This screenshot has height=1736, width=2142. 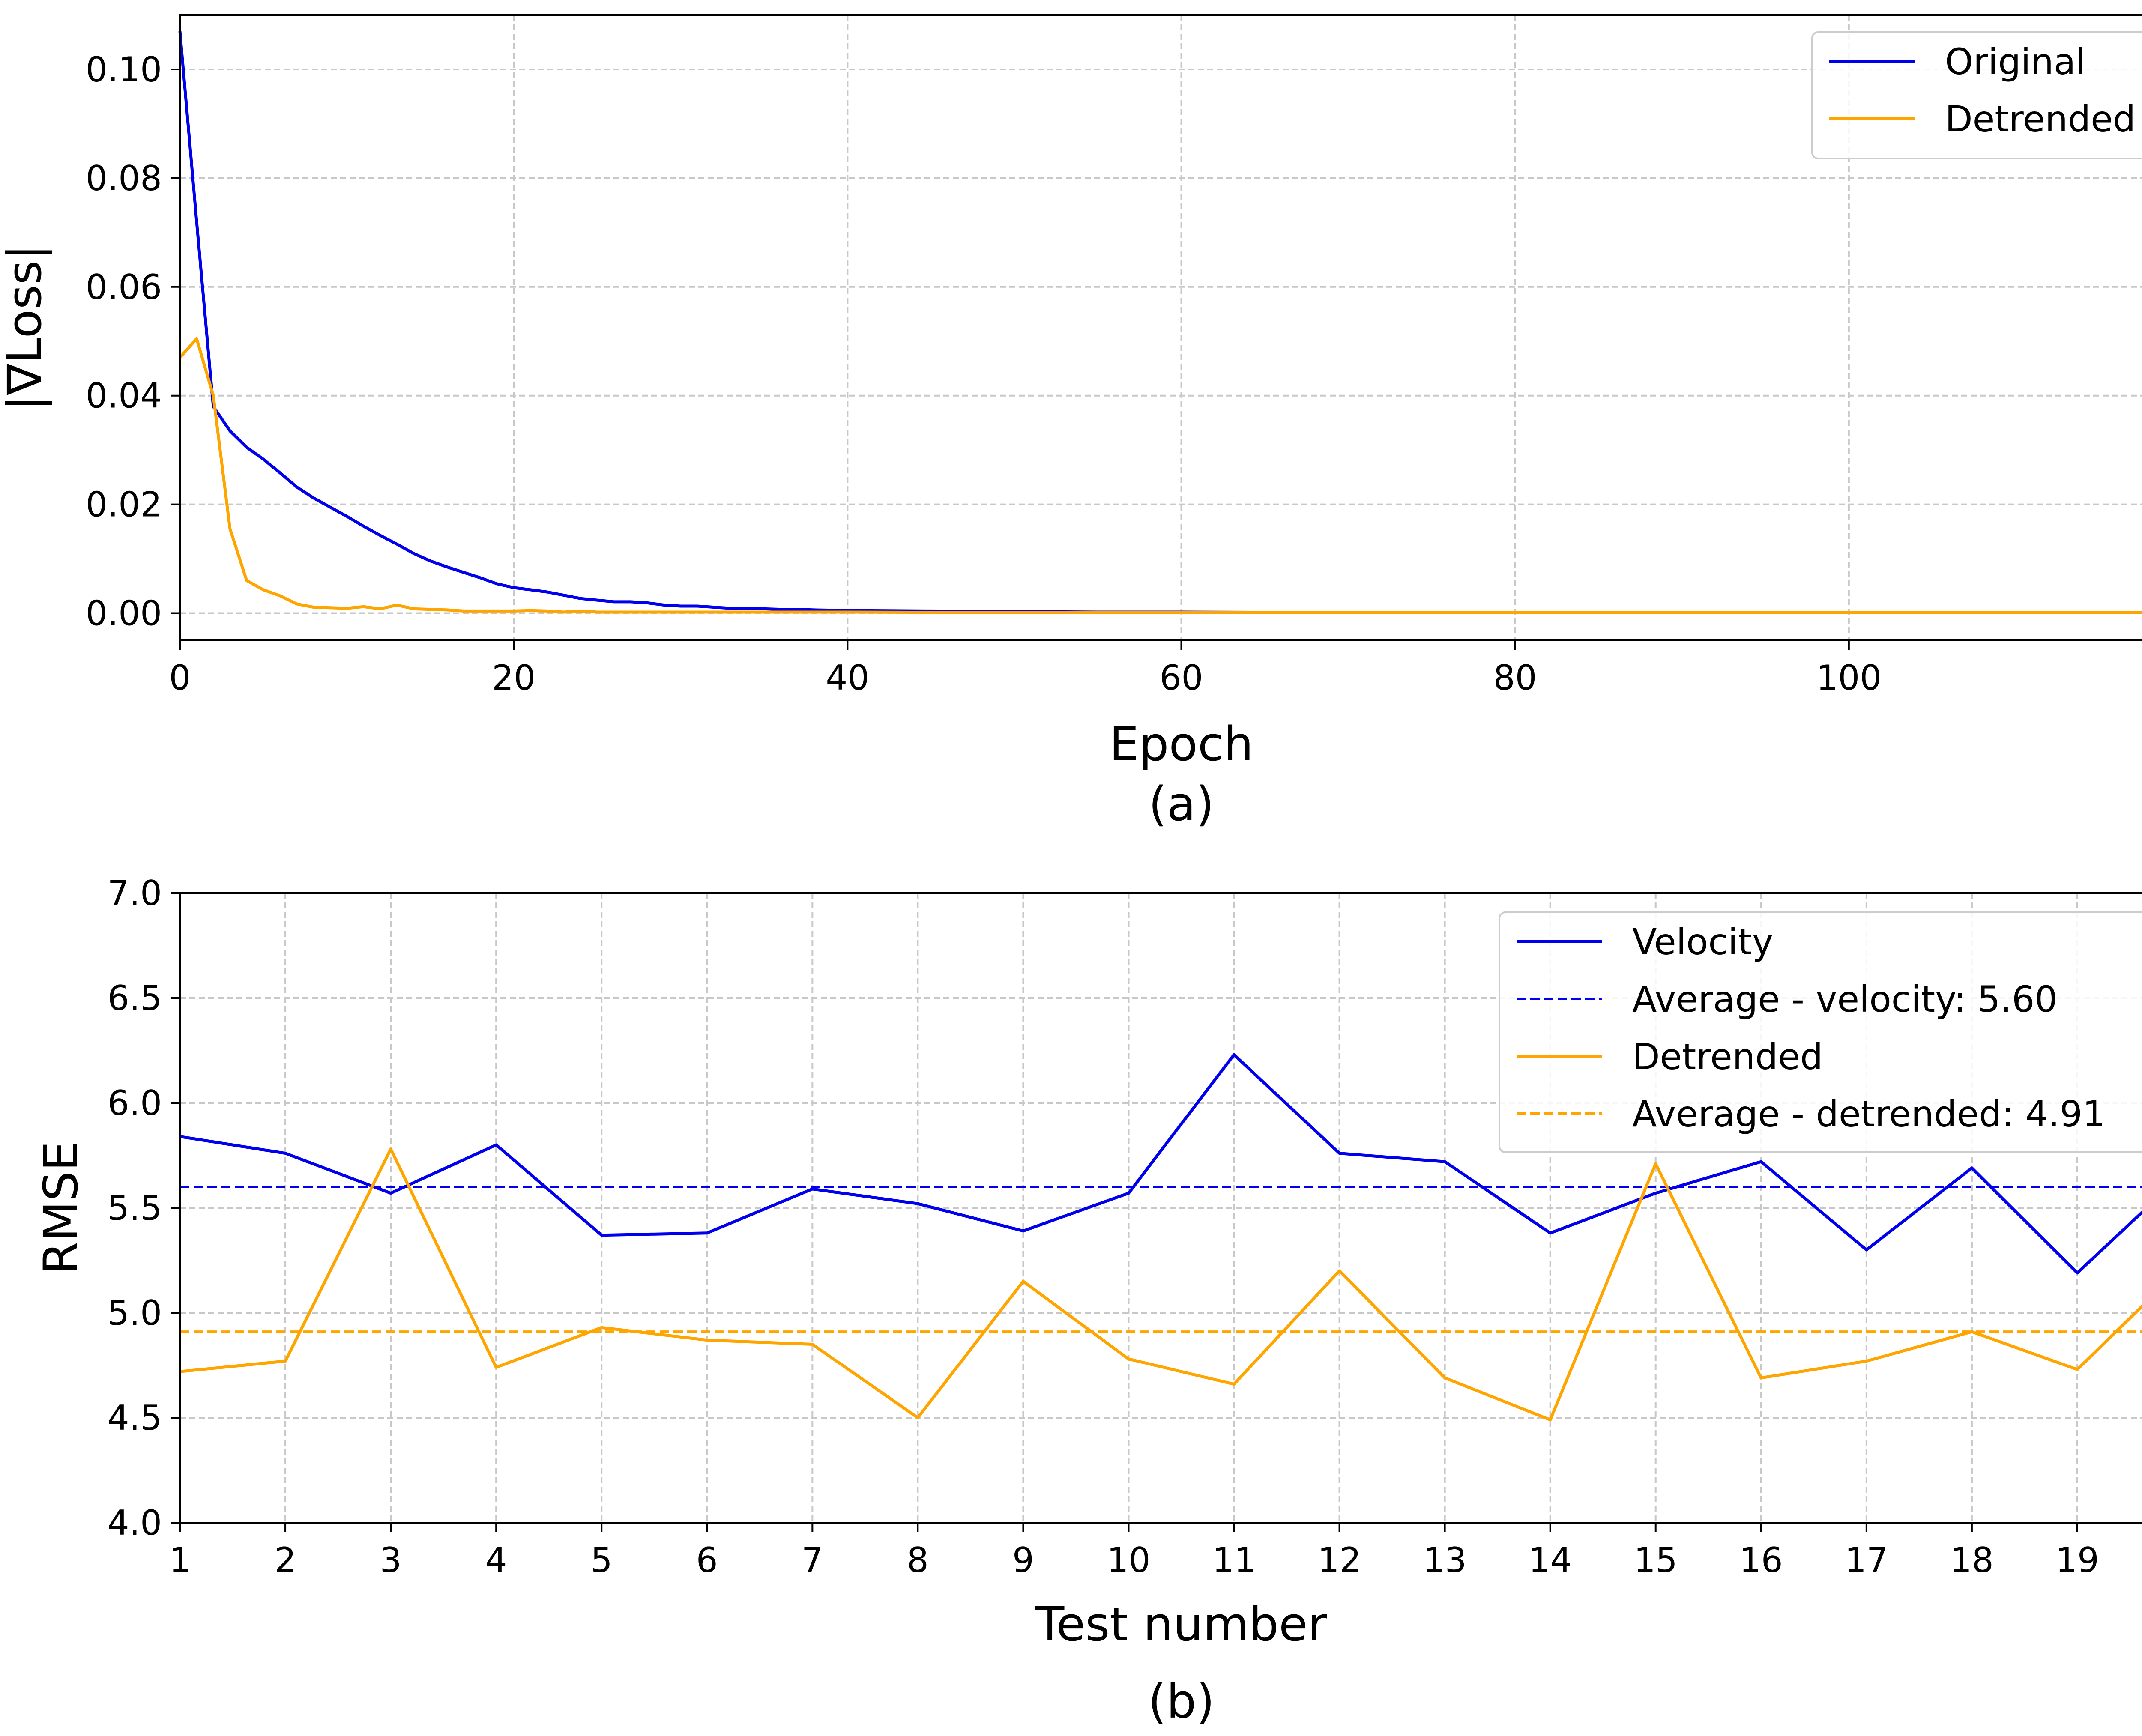 I want to click on x-tick-label: 6, so click(x=707, y=1560).